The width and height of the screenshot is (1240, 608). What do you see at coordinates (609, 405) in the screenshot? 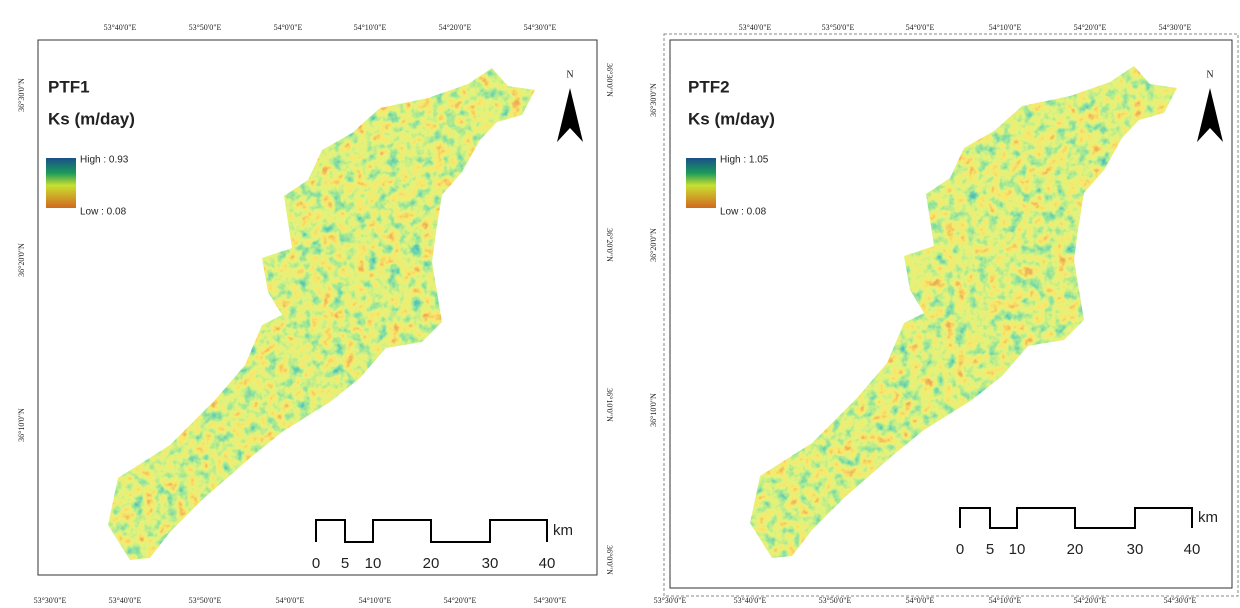
I see `right-coordinate: 36°10'0"N` at bounding box center [609, 405].